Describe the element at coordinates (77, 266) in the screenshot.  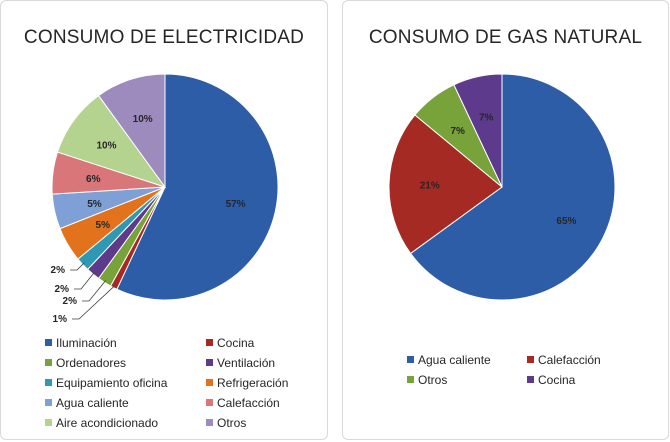
I see `electricity-leader-line-equipamiento-oficina` at that location.